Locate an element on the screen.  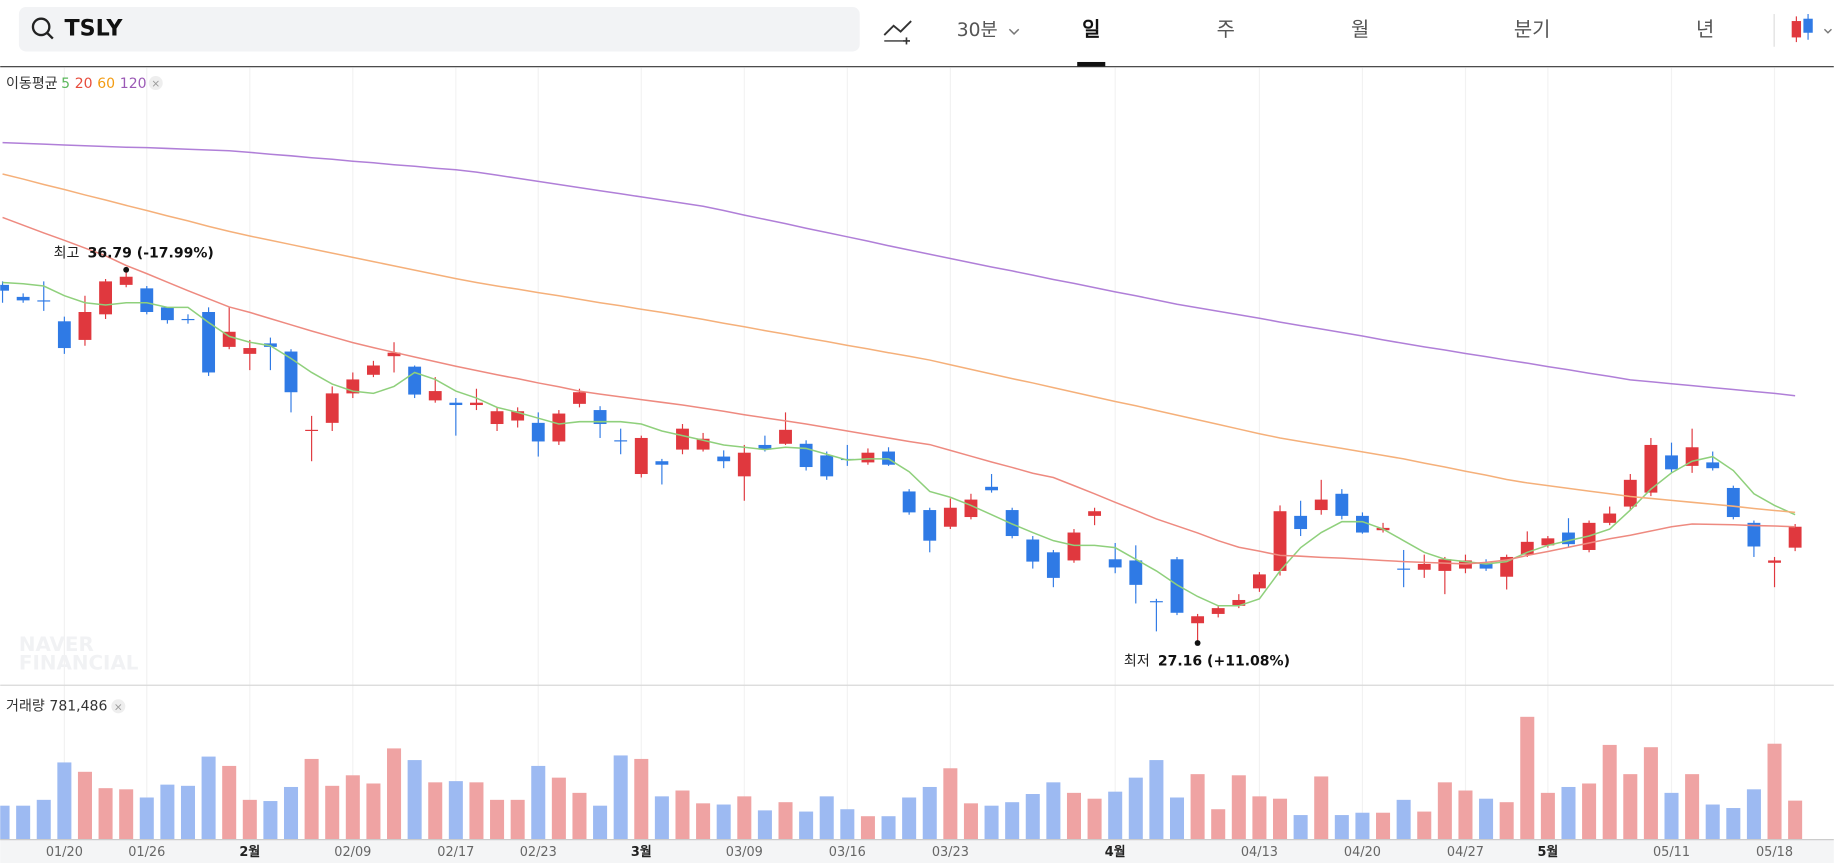
period-tabs: 일 주 월 분기 년 is located at coordinates (1395, 42).